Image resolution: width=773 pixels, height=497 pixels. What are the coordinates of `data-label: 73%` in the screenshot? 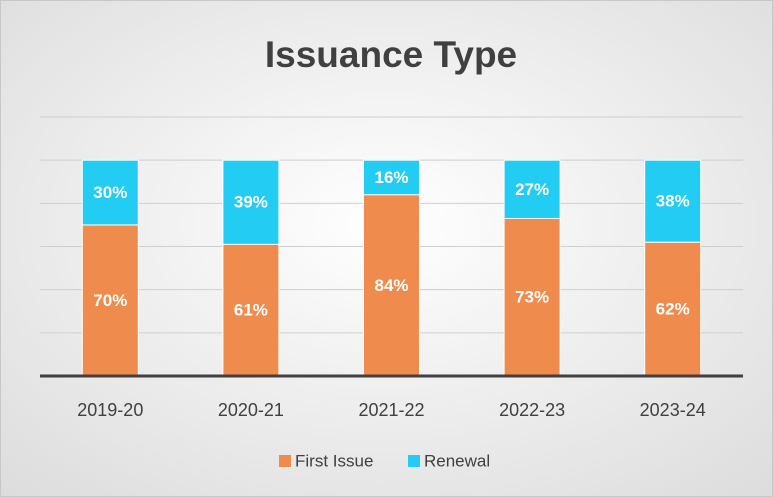 It's located at (532, 297).